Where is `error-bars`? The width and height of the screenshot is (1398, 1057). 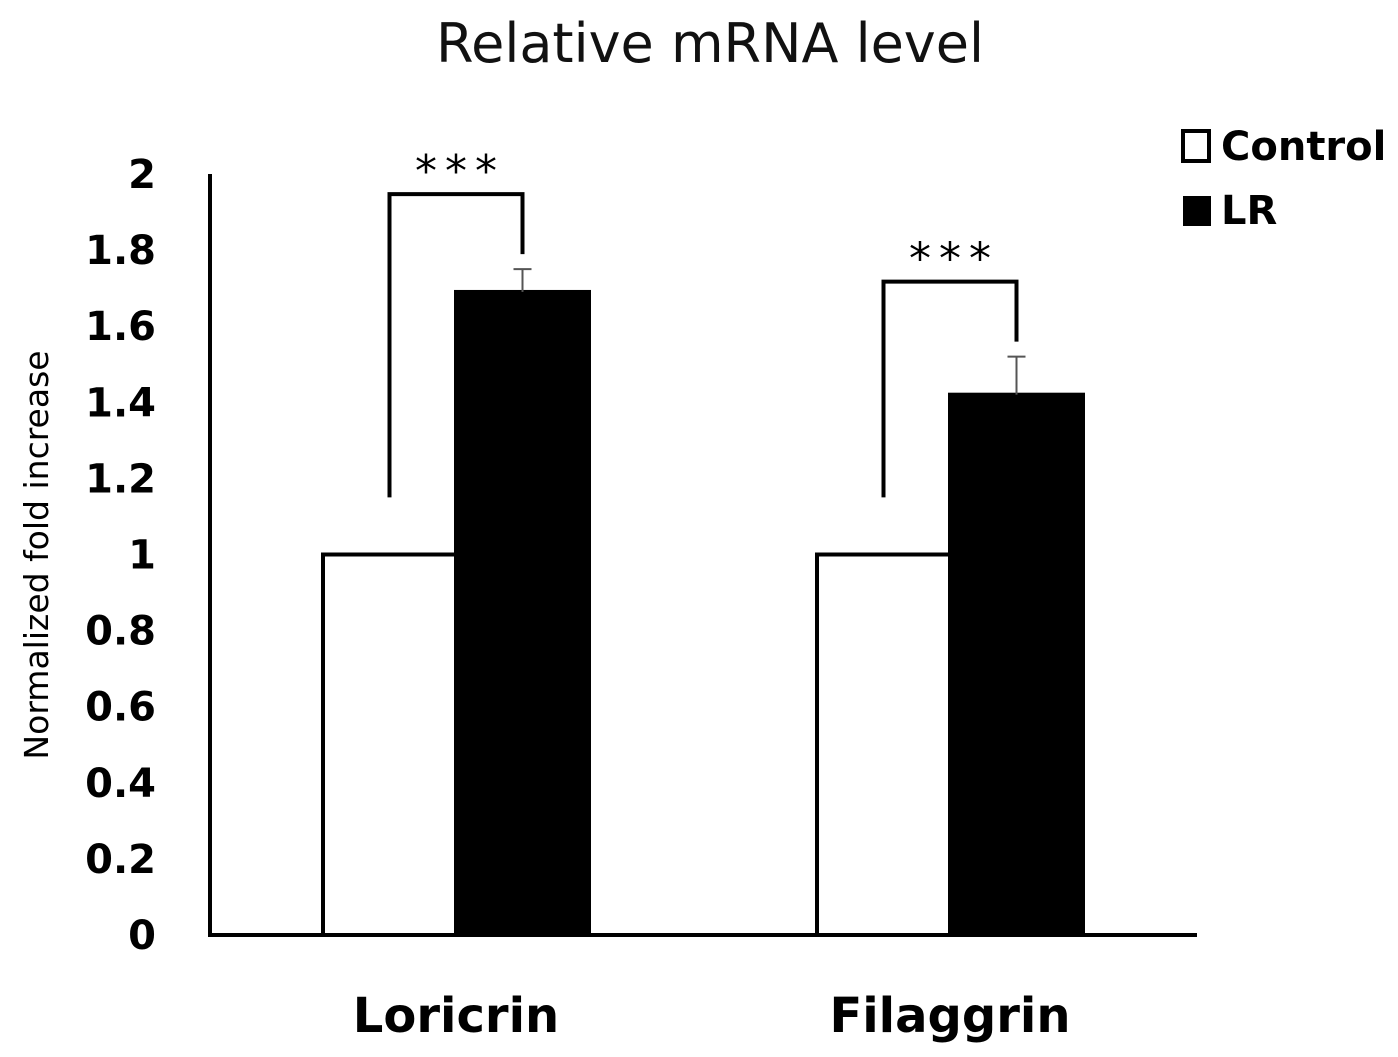
error-bars is located at coordinates (769, 331).